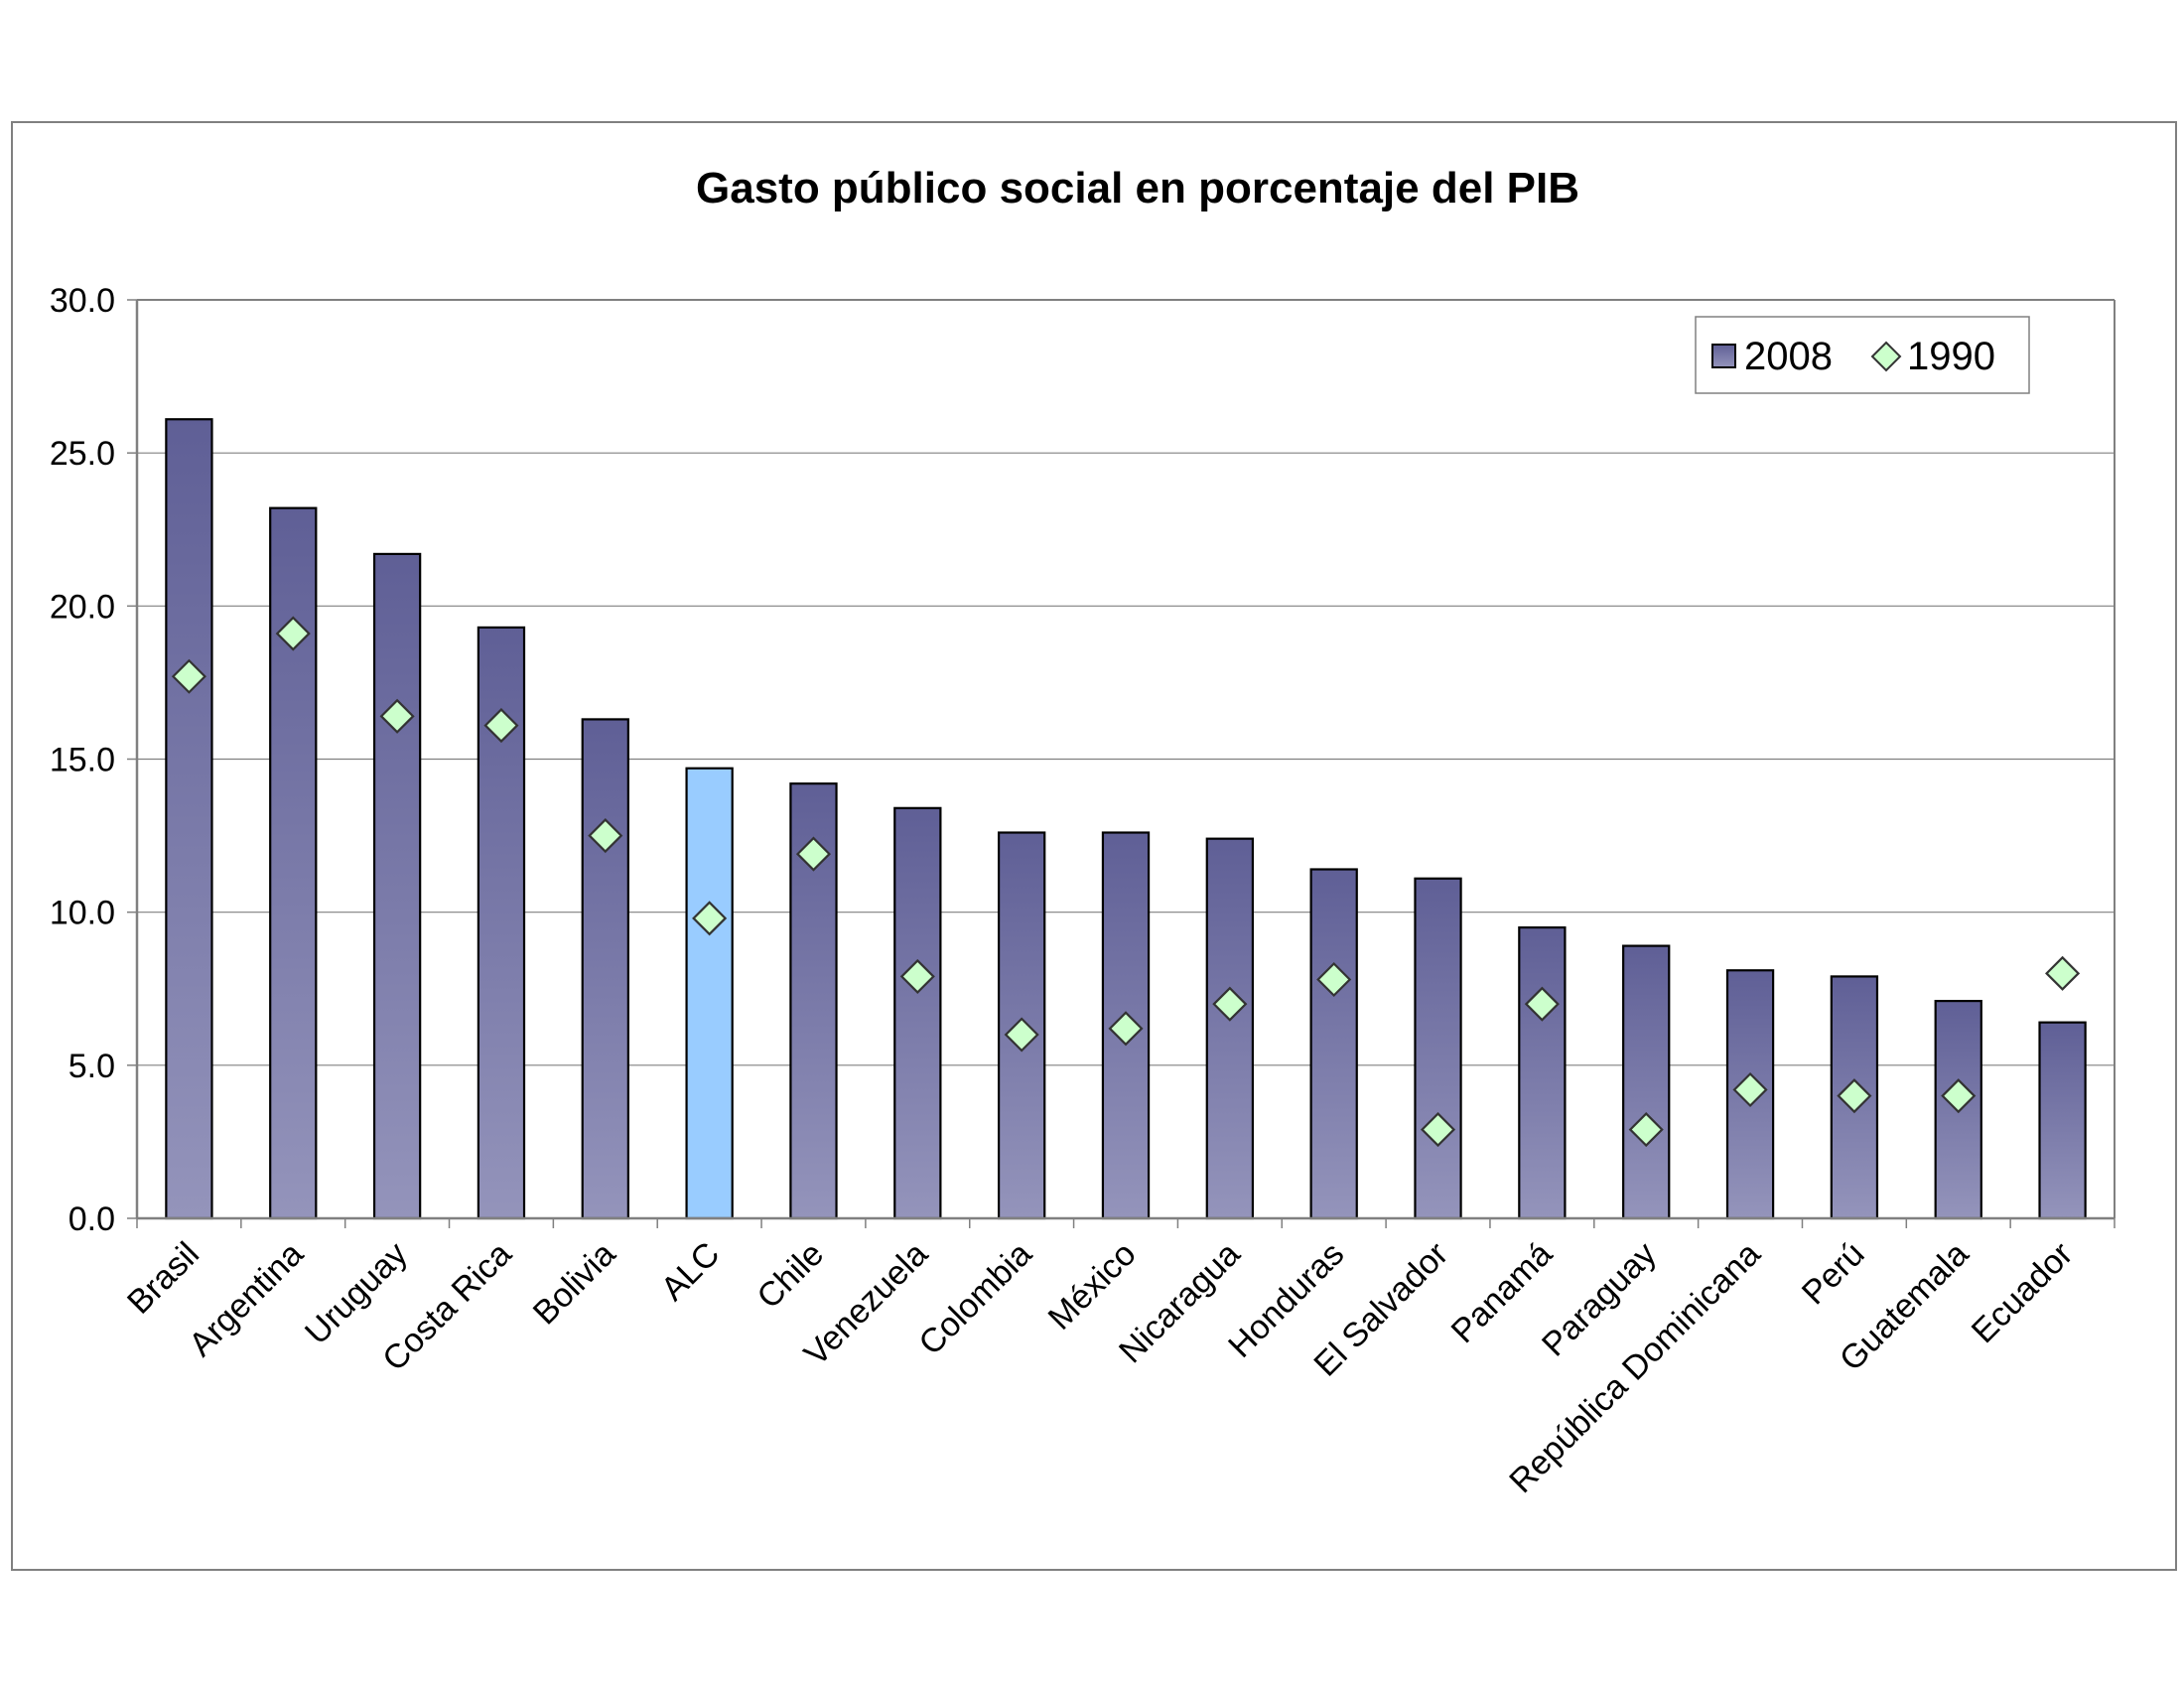 The width and height of the screenshot is (2184, 1688). What do you see at coordinates (91, 1219) in the screenshot?
I see `y-tick-label: 0.0` at bounding box center [91, 1219].